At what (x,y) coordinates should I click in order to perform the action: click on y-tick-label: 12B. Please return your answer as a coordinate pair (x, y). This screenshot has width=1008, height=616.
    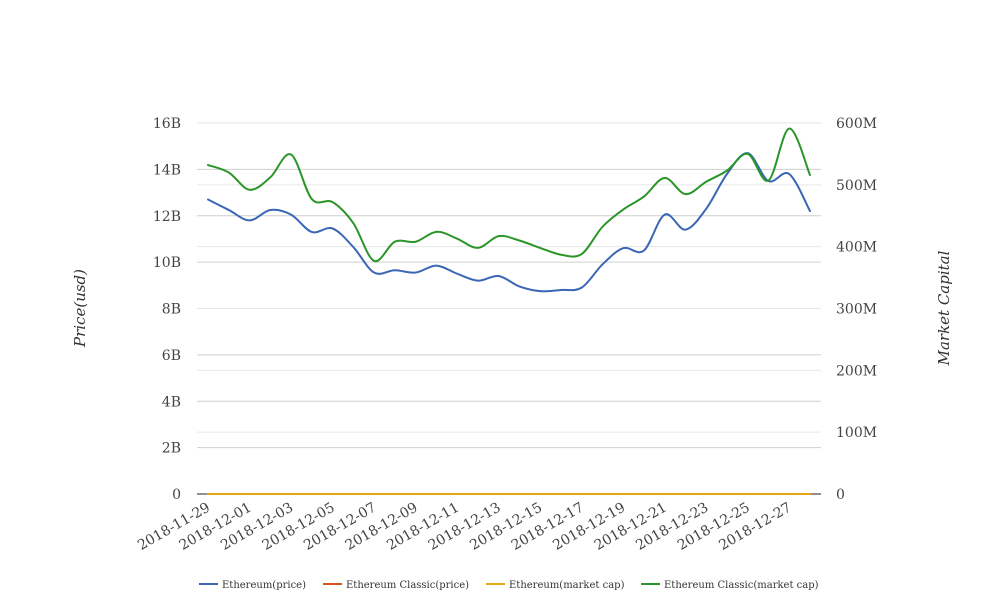
    Looking at the image, I should click on (167, 217).